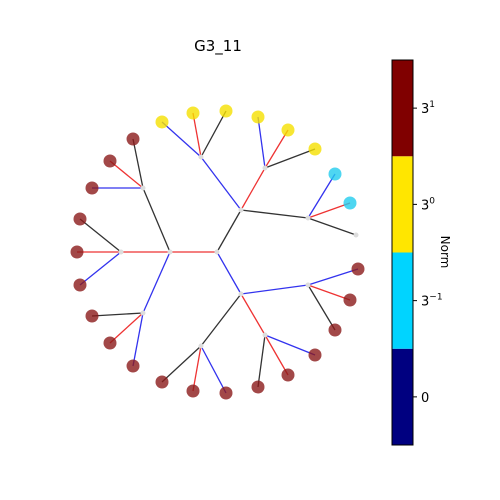 This screenshot has height=500, width=500. I want to click on colorbar-tick-label: 3−1, so click(432, 301).